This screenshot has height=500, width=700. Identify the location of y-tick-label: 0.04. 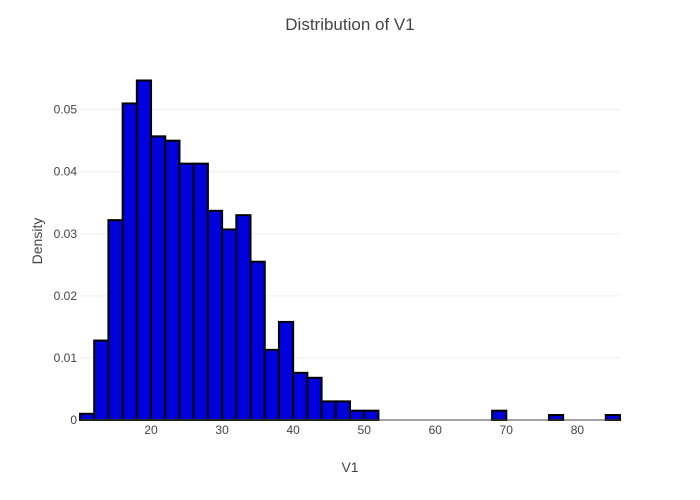
(66, 172).